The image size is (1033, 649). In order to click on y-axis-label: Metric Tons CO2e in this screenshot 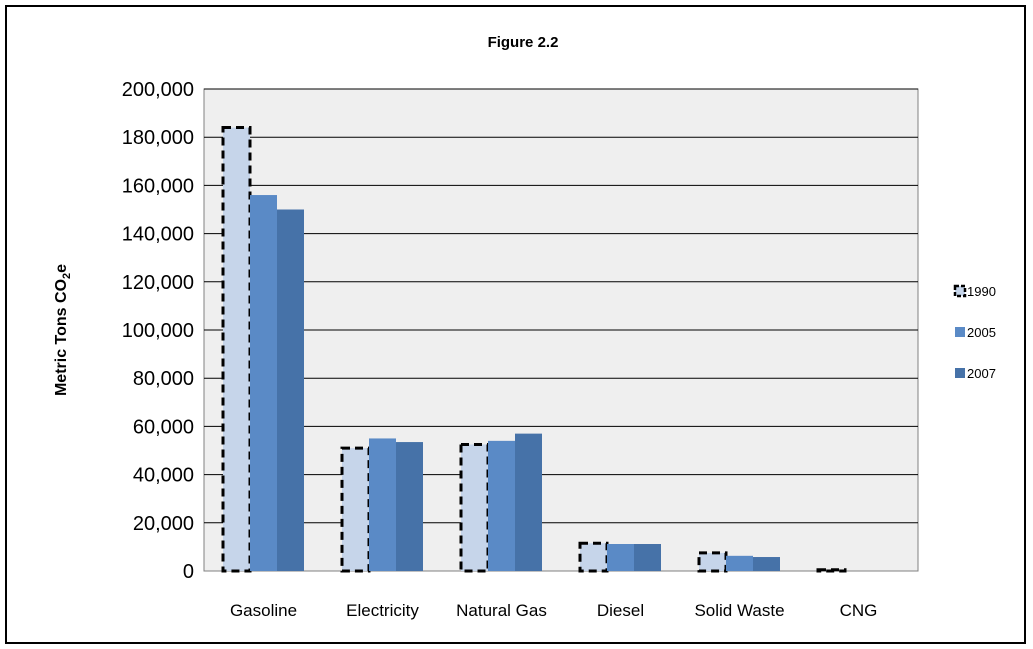, I will do `click(63, 330)`.